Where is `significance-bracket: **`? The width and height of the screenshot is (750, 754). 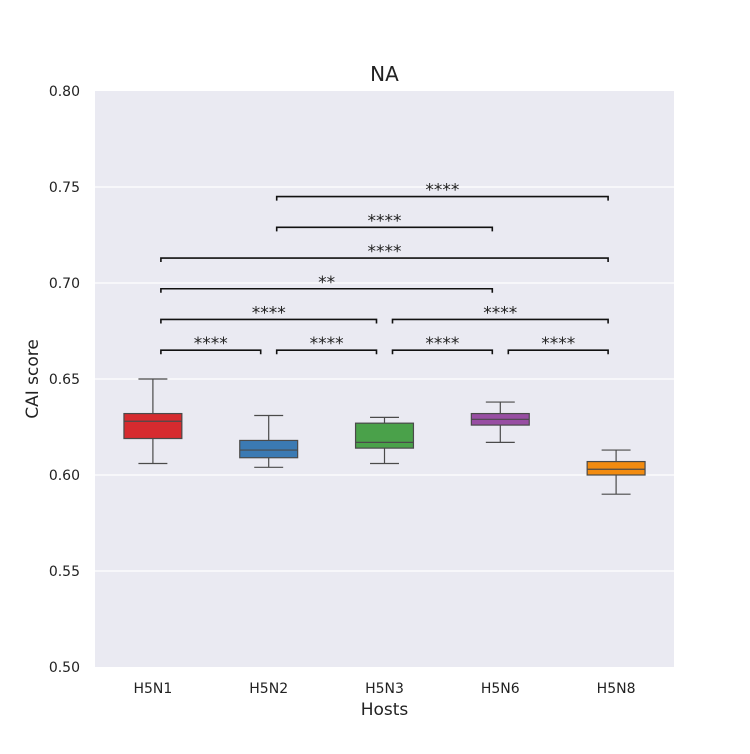 significance-bracket: ** is located at coordinates (327, 283).